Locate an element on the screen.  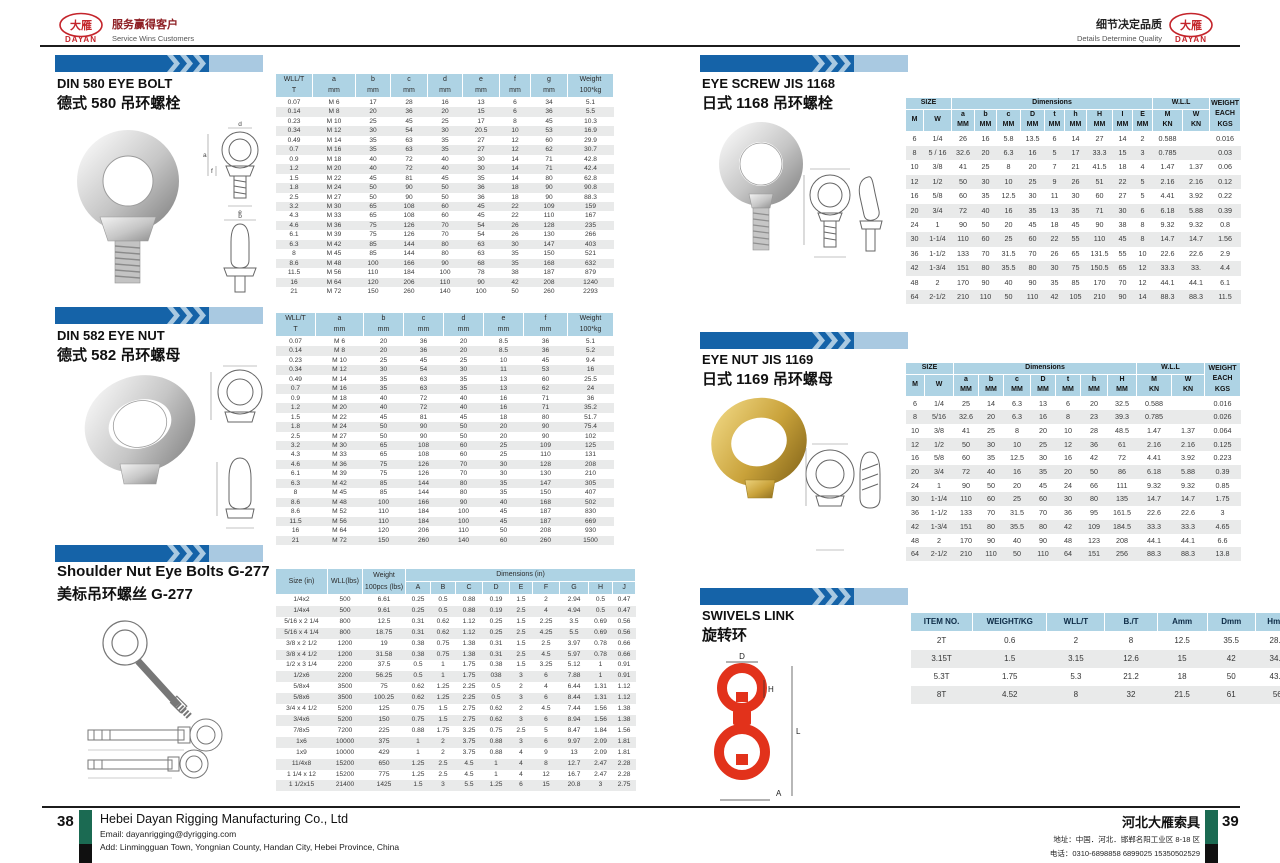
table-cell: 7.88 is located at coordinates (574, 676).